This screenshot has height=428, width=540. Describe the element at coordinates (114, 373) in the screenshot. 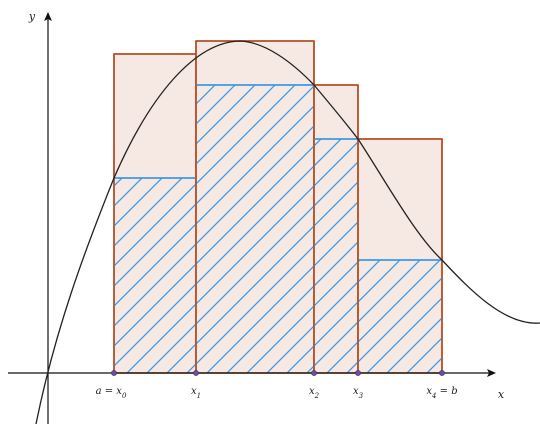

I see `point-x0` at that location.